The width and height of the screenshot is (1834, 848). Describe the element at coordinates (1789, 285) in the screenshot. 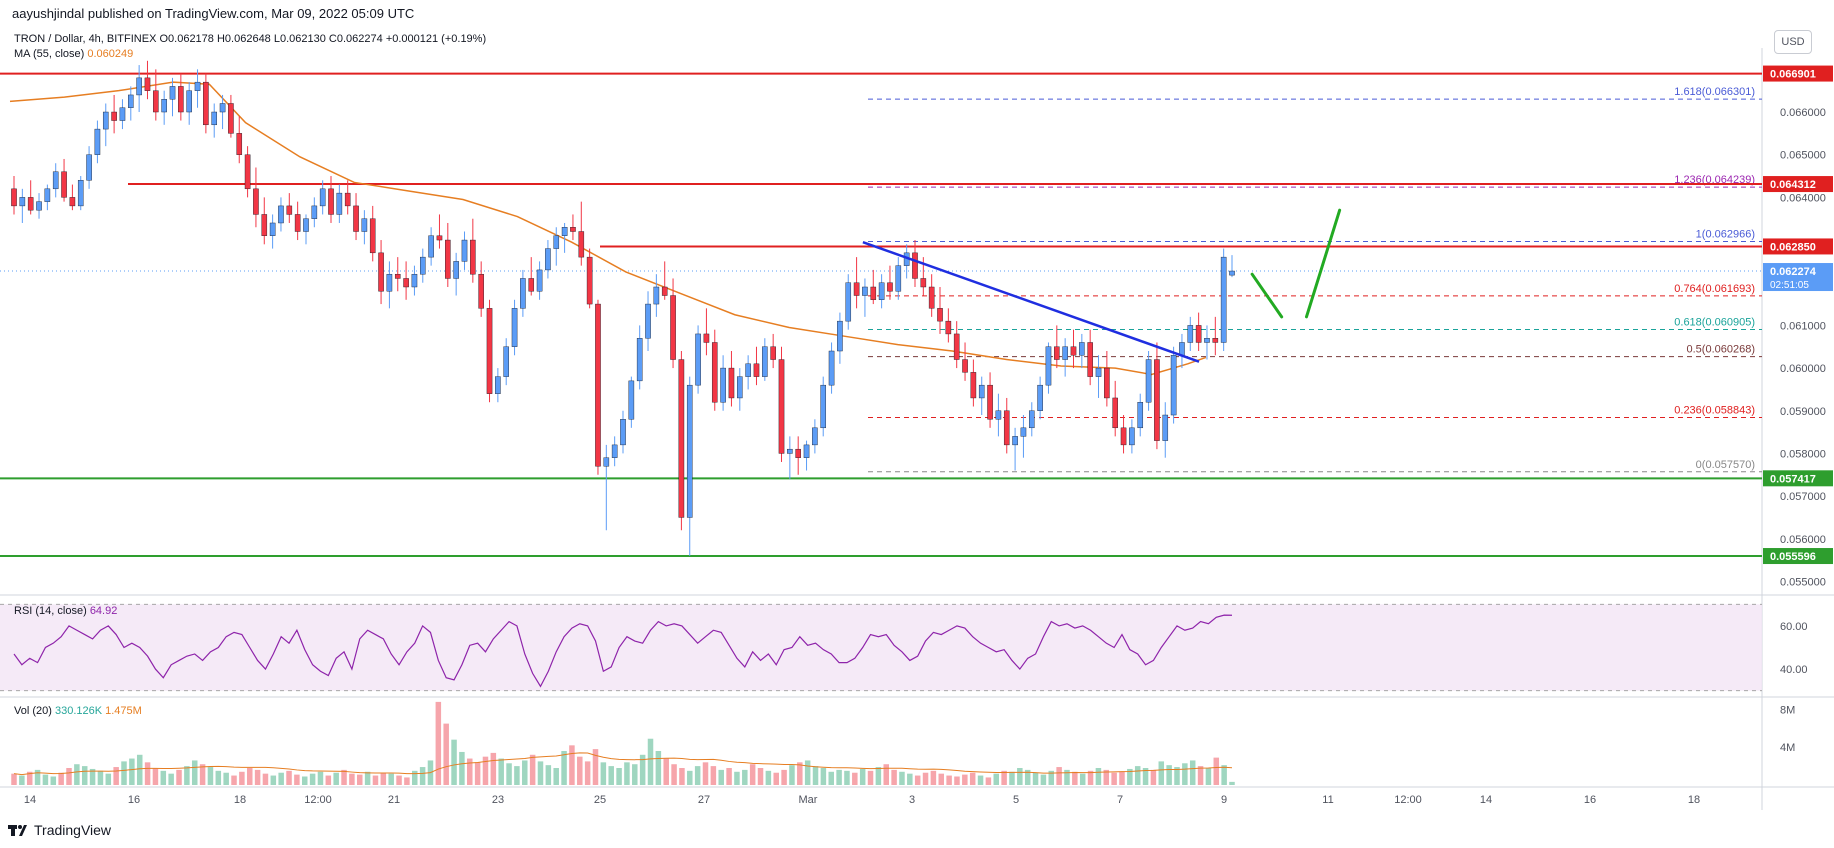

I see `candle-countdown: 02:51:05` at that location.